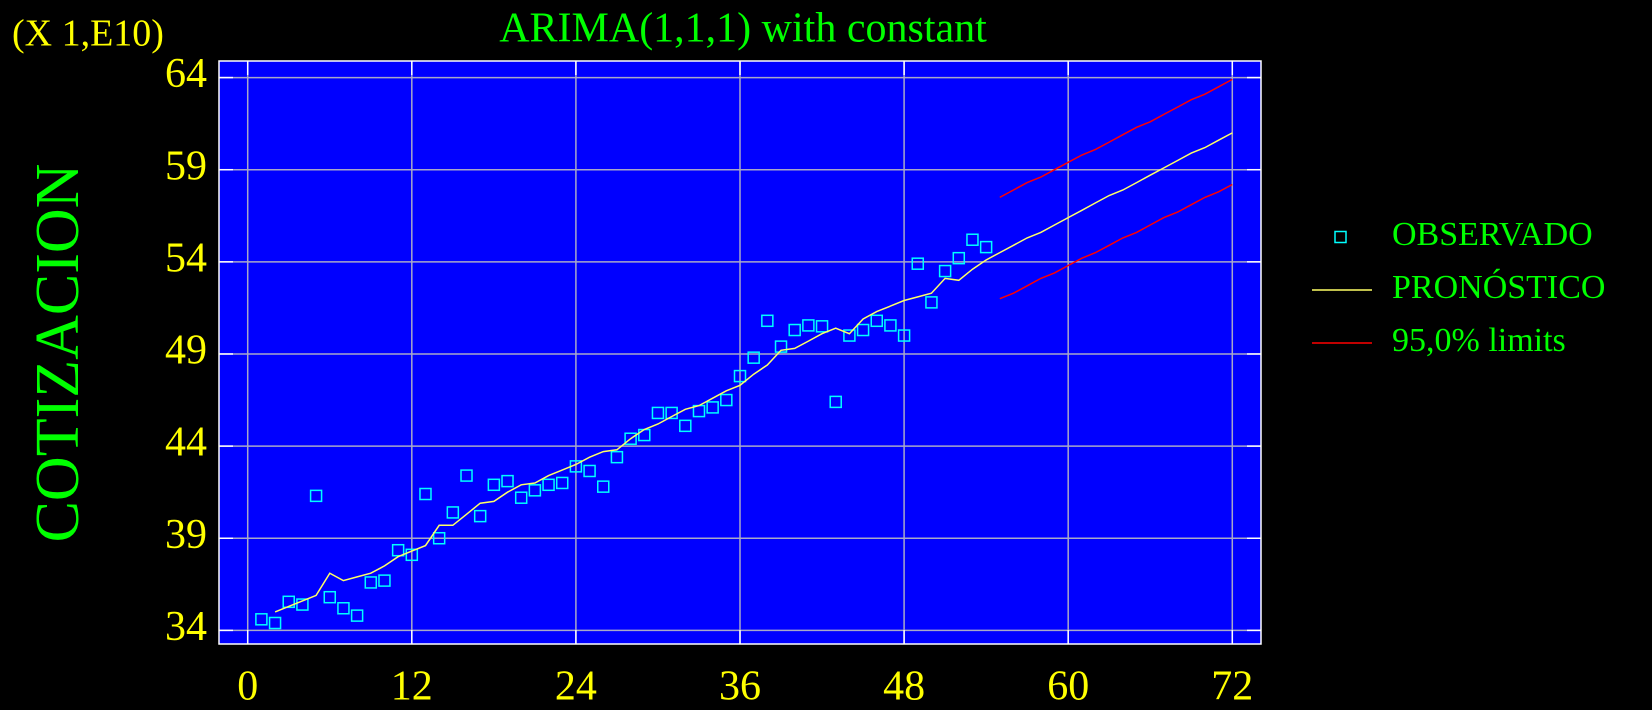 The width and height of the screenshot is (1652, 710). What do you see at coordinates (743, 29) in the screenshot?
I see `chart-title: ARIMA(1,1,1) with constant` at bounding box center [743, 29].